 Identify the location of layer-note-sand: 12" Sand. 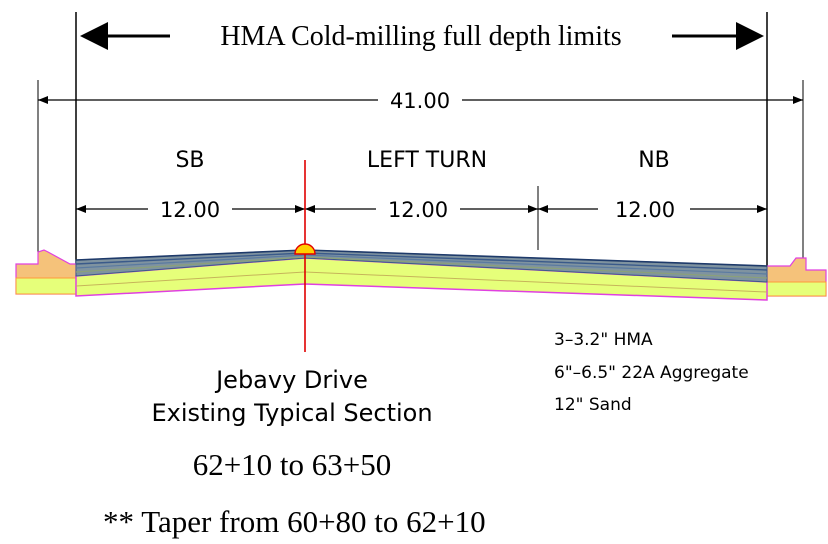
(593, 405).